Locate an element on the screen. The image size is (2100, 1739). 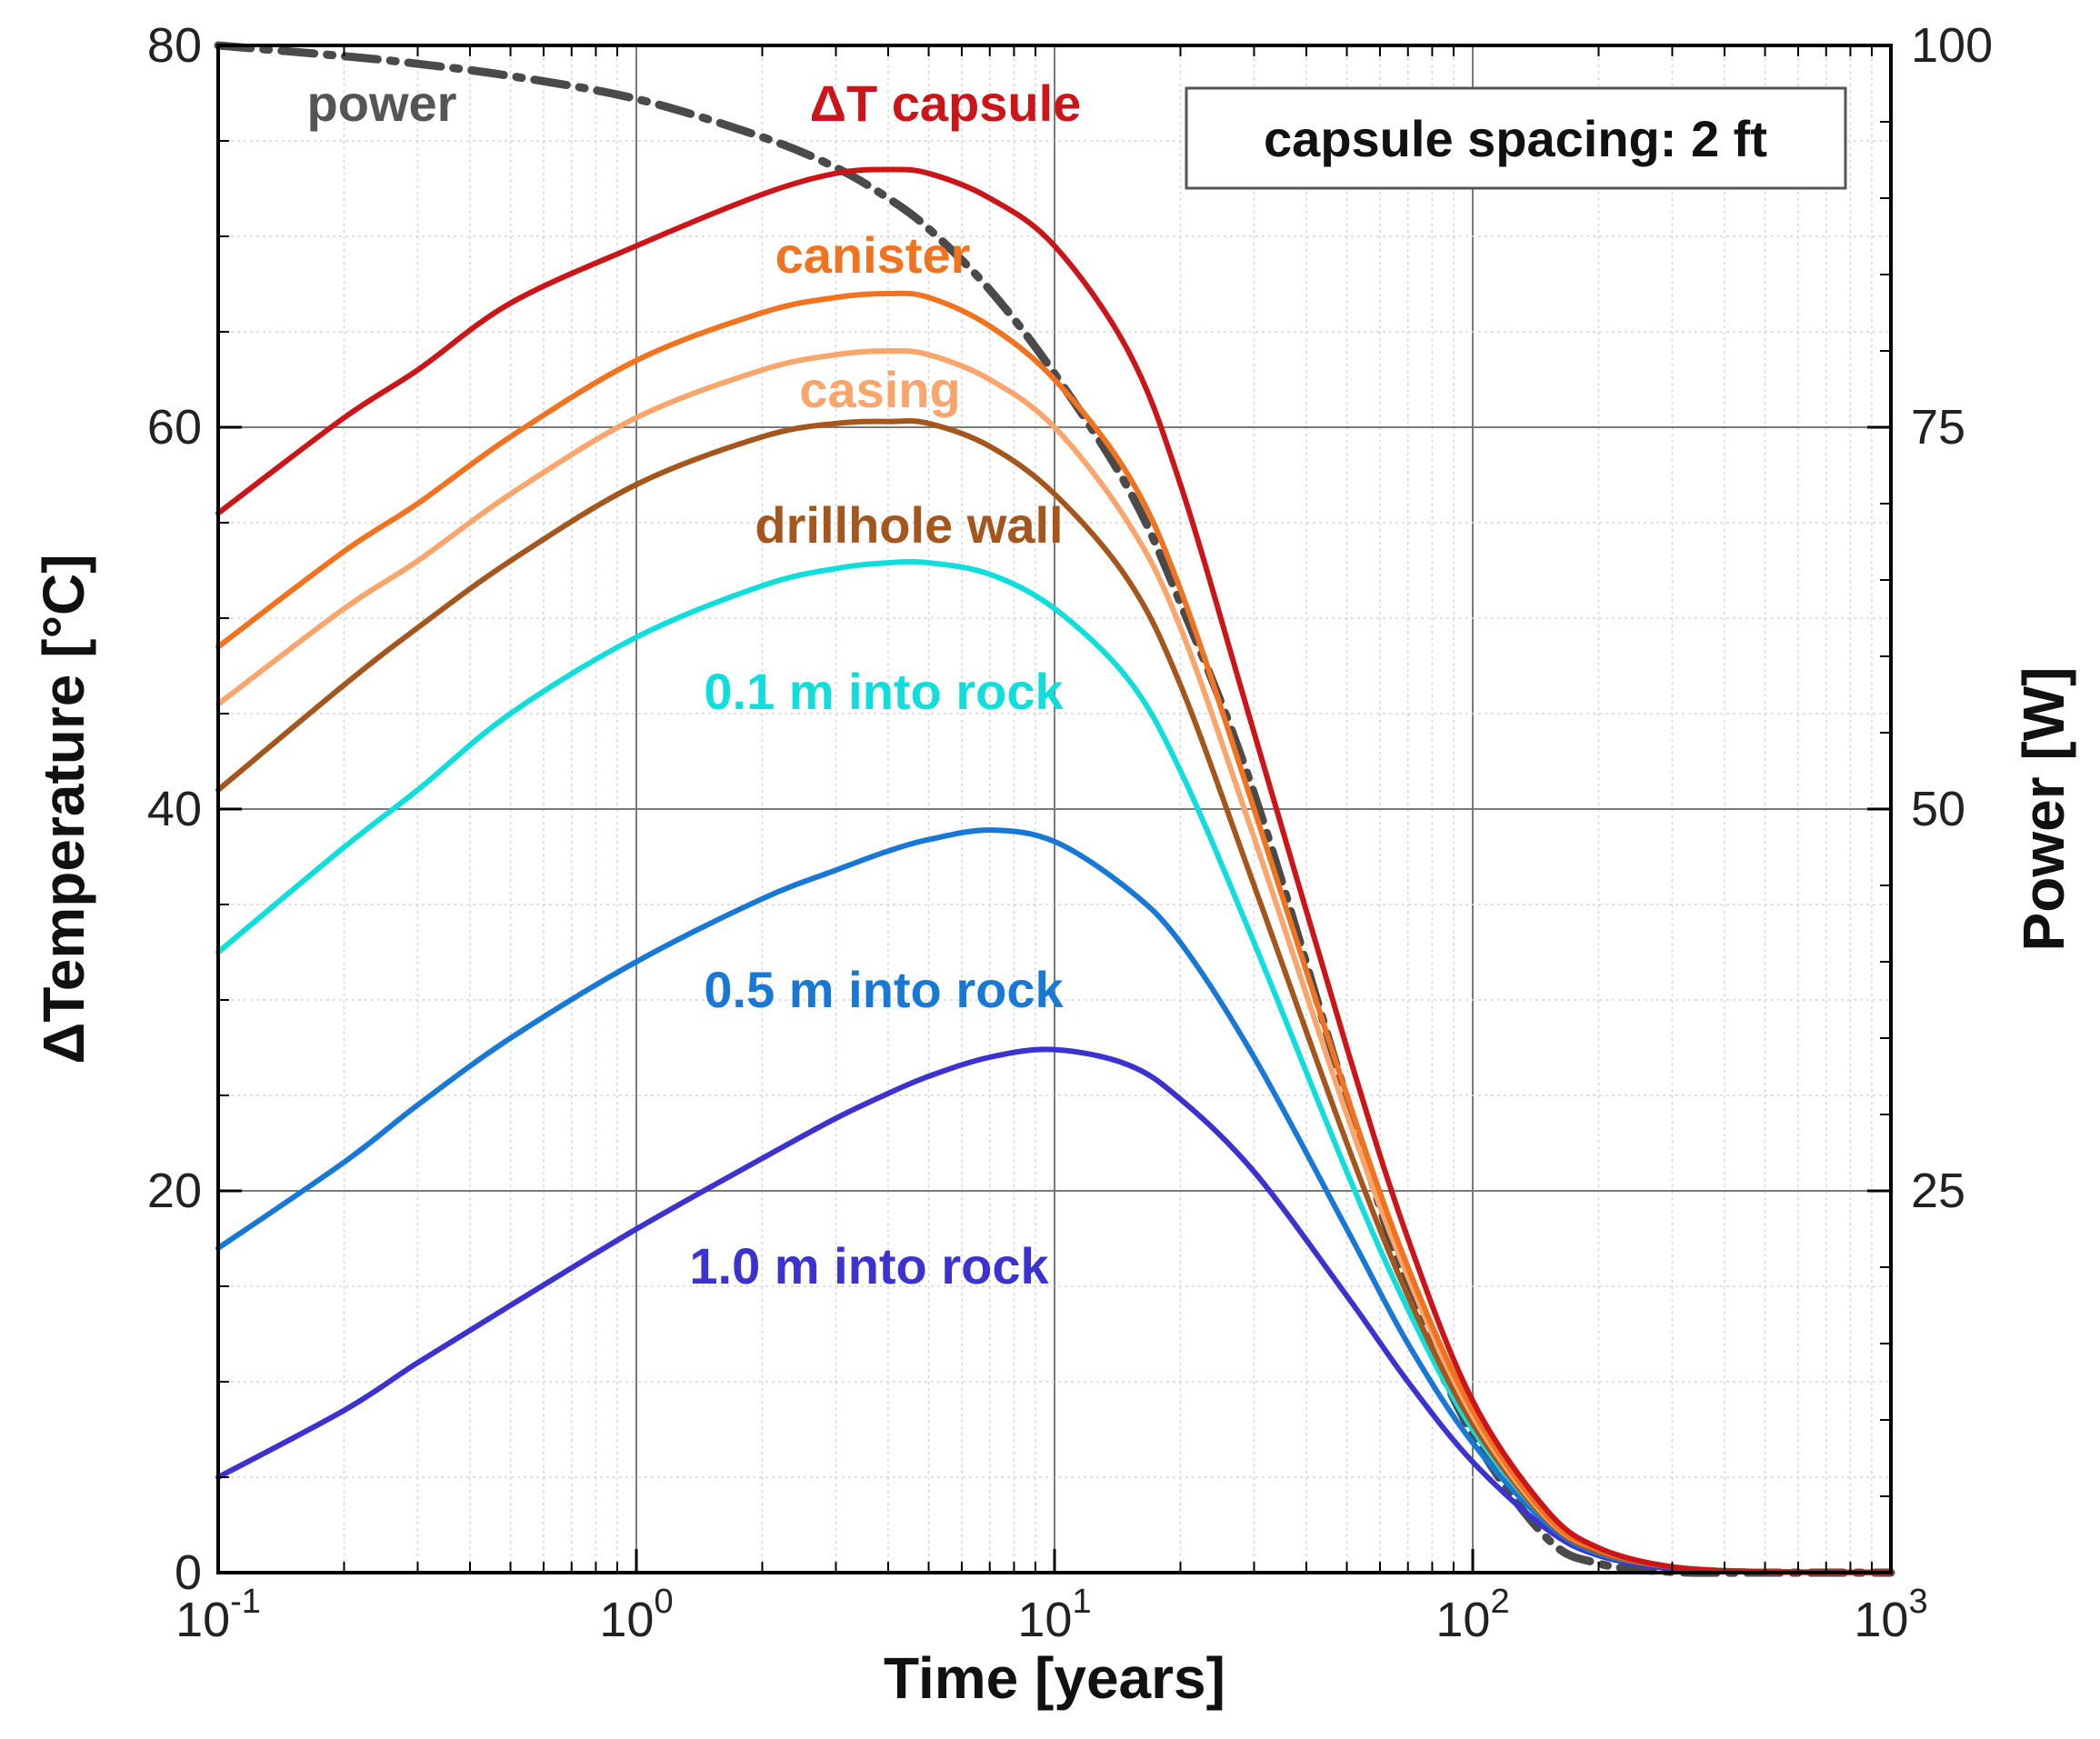
x-tick-label-text: 10⁰ is located at coordinates (636, 1615).